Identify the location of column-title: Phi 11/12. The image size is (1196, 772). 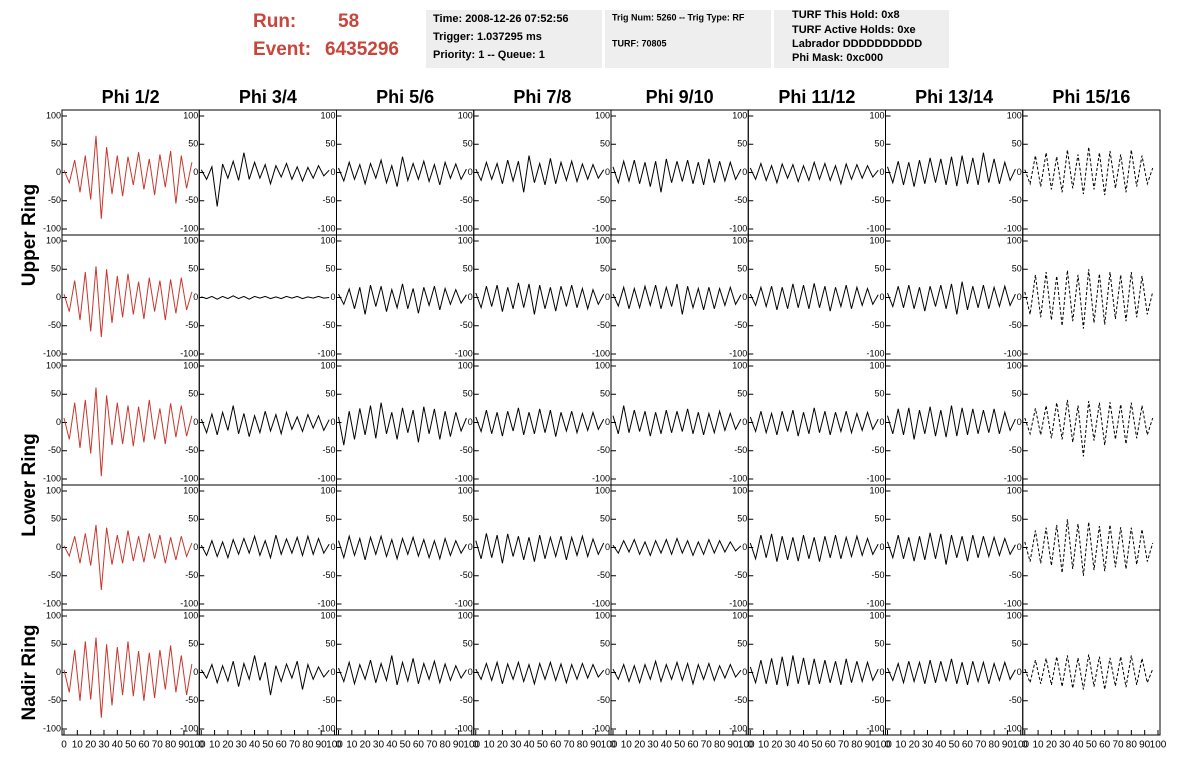
(816, 97).